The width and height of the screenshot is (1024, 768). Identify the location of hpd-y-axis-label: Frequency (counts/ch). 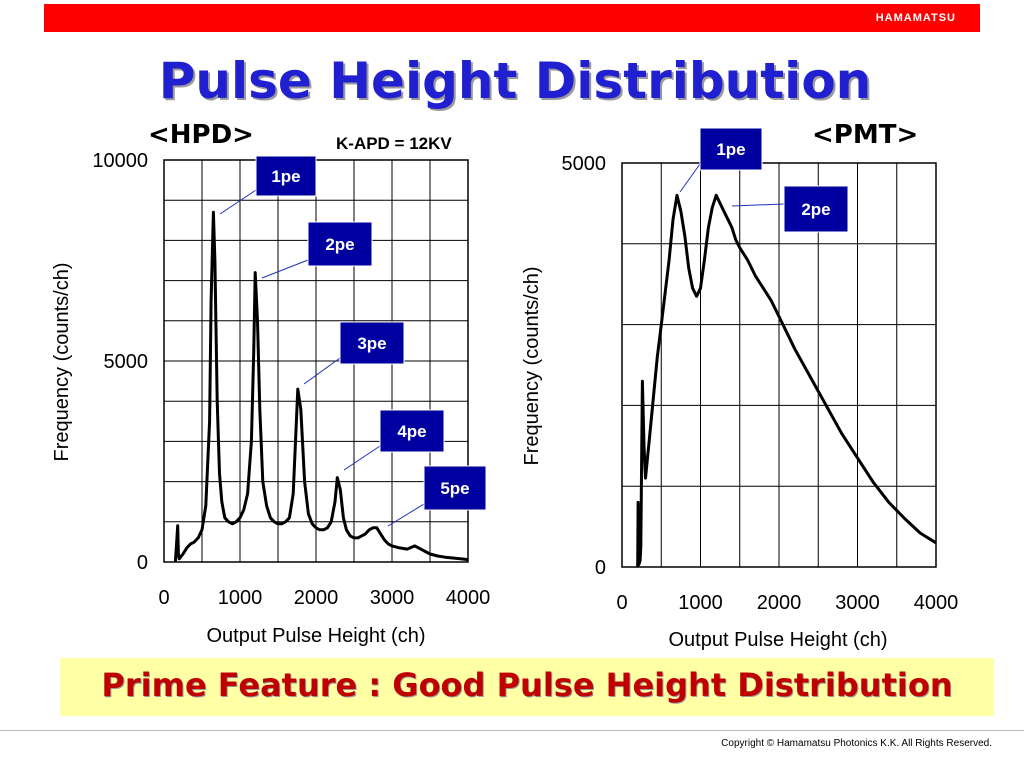
(62, 362).